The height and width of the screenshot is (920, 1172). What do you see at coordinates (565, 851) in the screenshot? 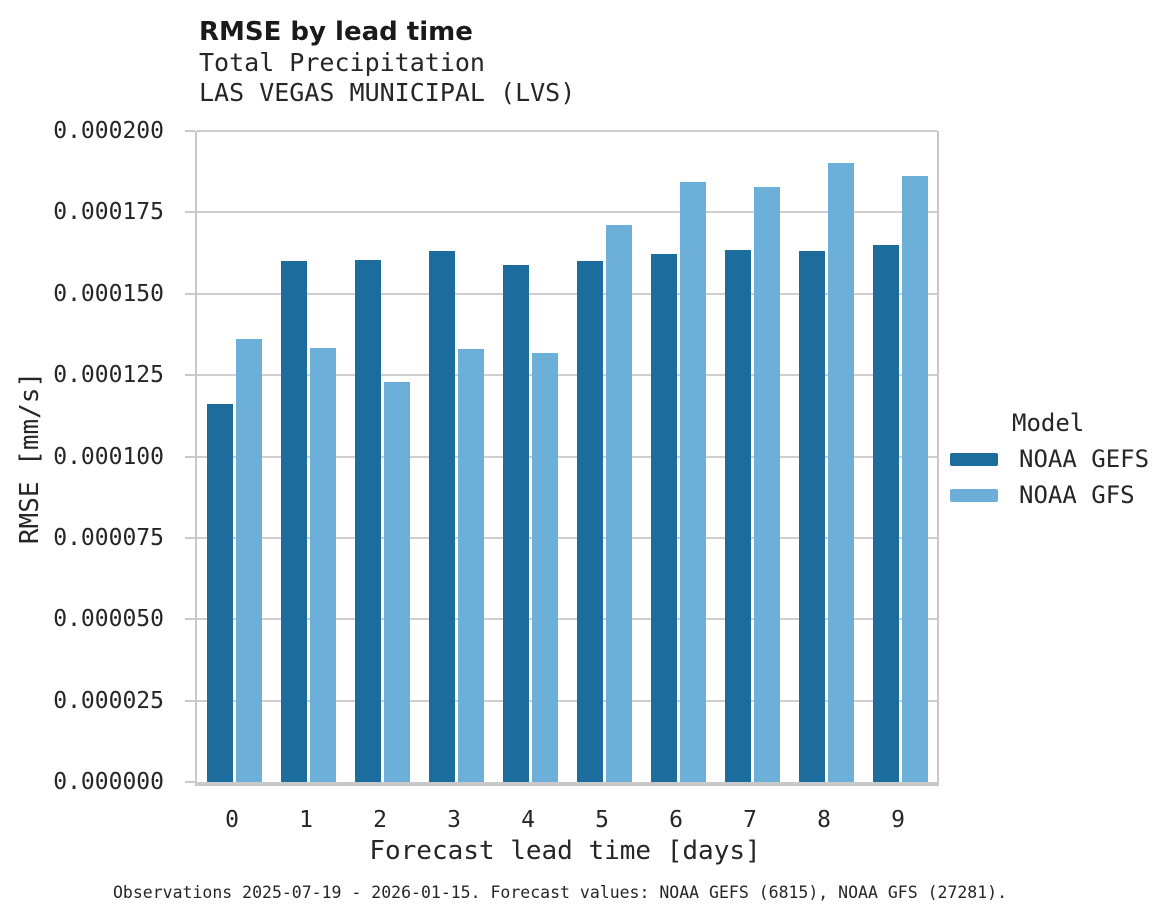
I see `x-axis-title: Forecast lead time [days]` at bounding box center [565, 851].